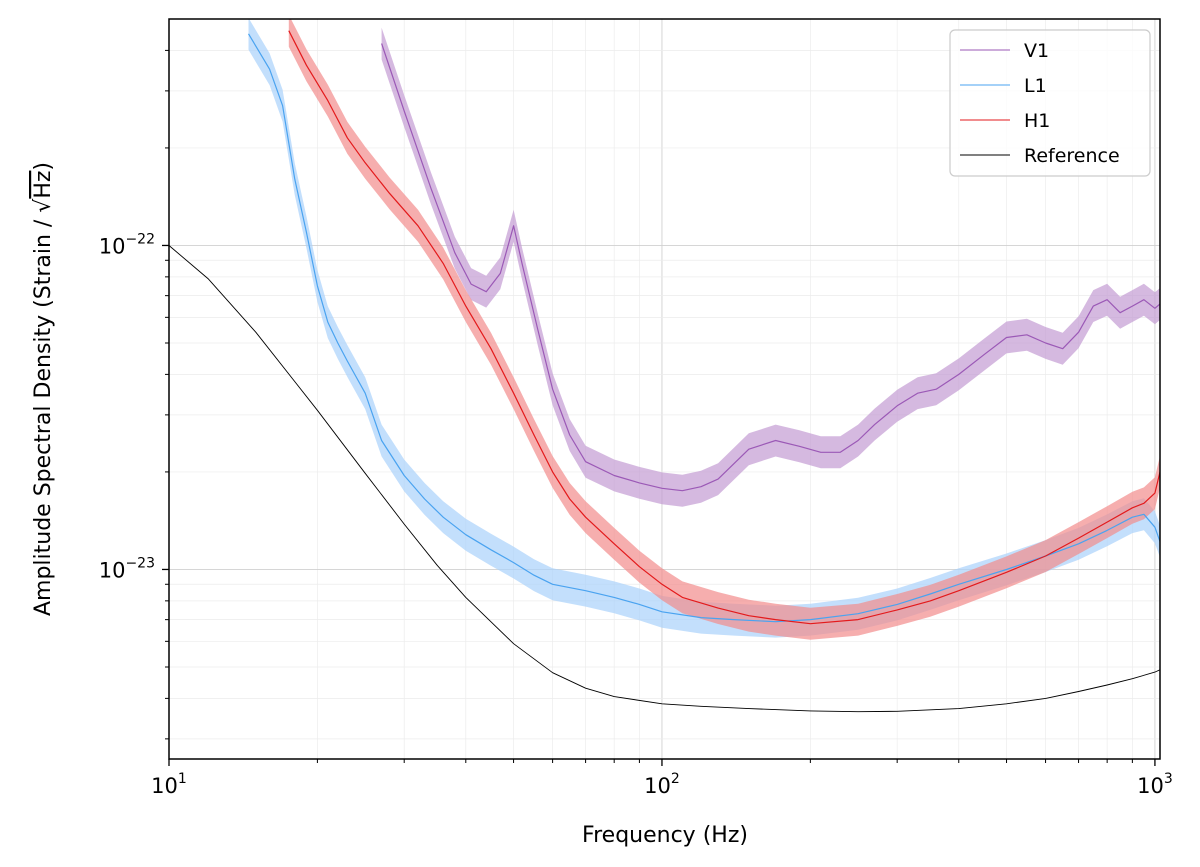 The image size is (1200, 867). I want to click on legend-box, so click(1050, 103).